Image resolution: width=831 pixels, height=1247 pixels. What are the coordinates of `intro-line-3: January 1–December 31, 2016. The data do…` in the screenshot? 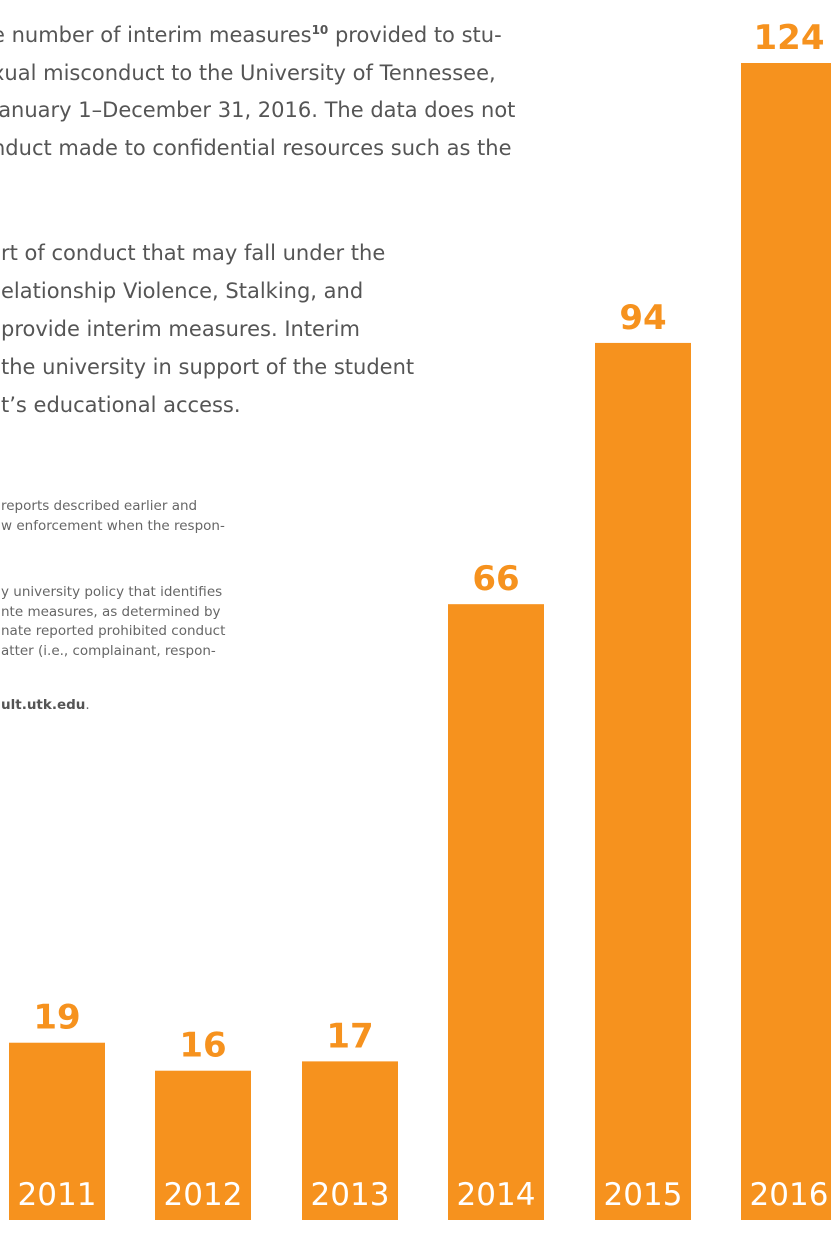 It's located at (258, 110).